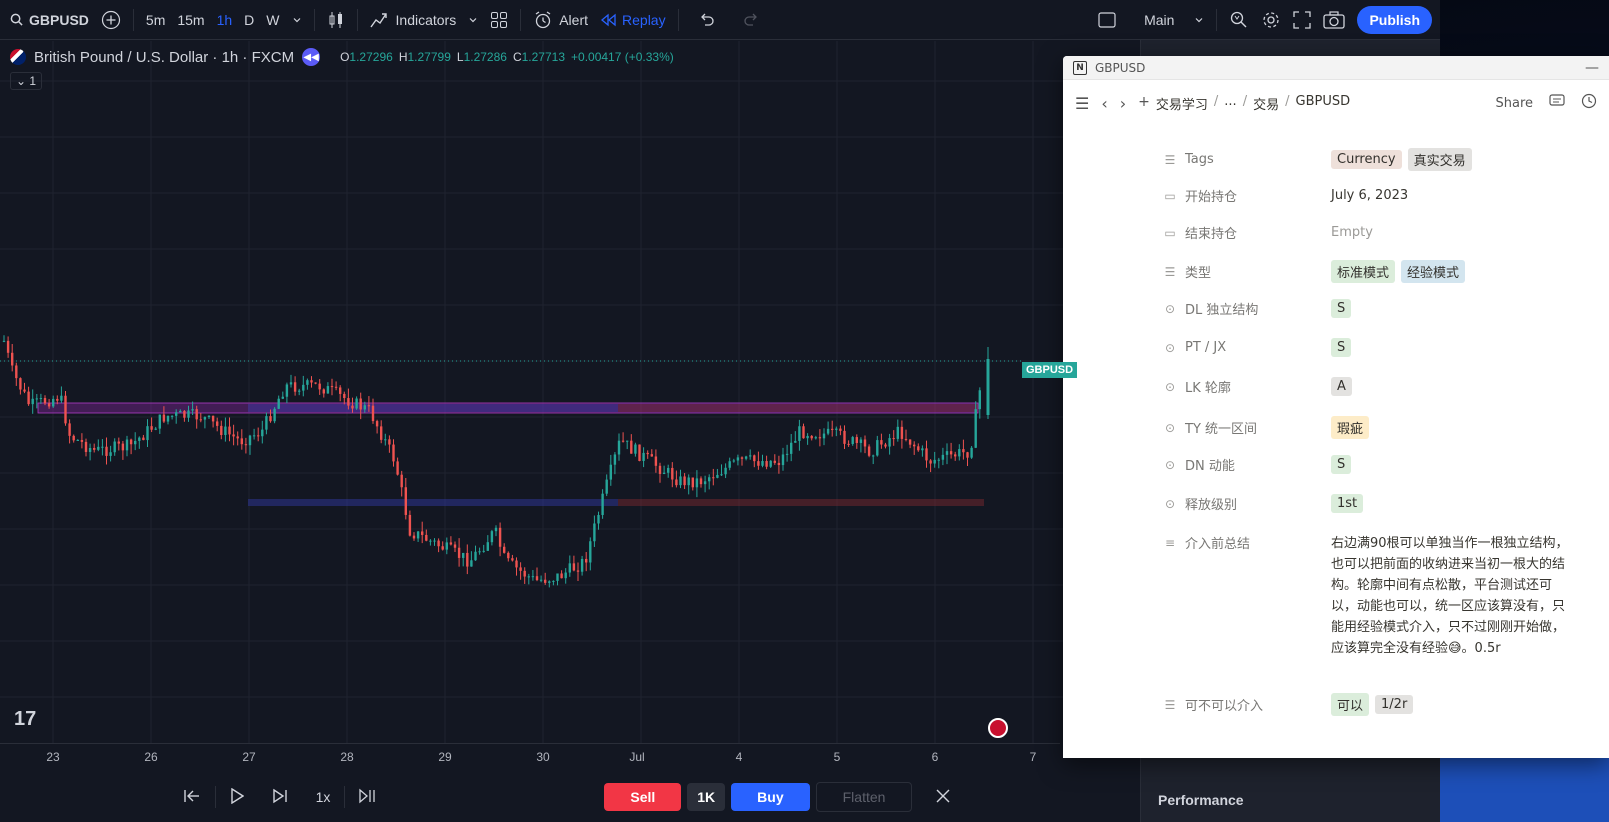  What do you see at coordinates (26, 81) in the screenshot?
I see `indicators-collapse-toggle: ⌄ 1` at bounding box center [26, 81].